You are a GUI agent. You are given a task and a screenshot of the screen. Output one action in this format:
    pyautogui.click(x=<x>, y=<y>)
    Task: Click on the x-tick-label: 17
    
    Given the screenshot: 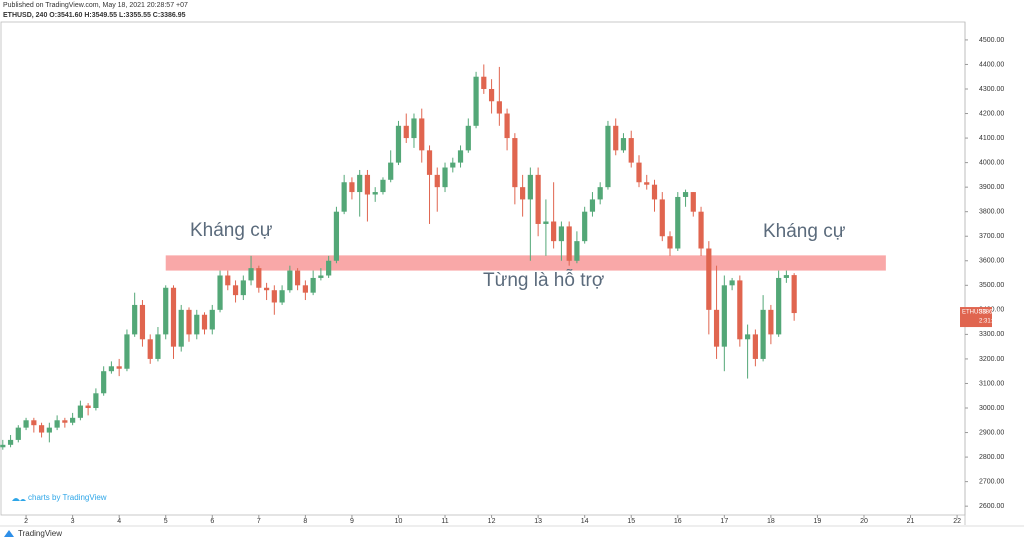 What is the action you would take?
    pyautogui.click(x=724, y=521)
    